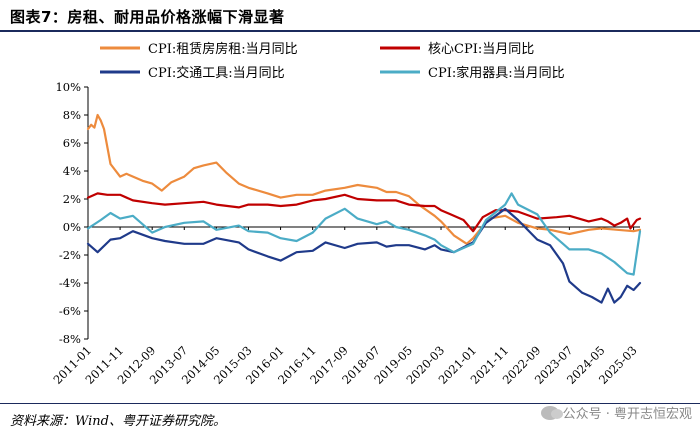 This screenshot has height=438, width=700. What do you see at coordinates (350, 31) in the screenshot?
I see `title-divider` at bounding box center [350, 31].